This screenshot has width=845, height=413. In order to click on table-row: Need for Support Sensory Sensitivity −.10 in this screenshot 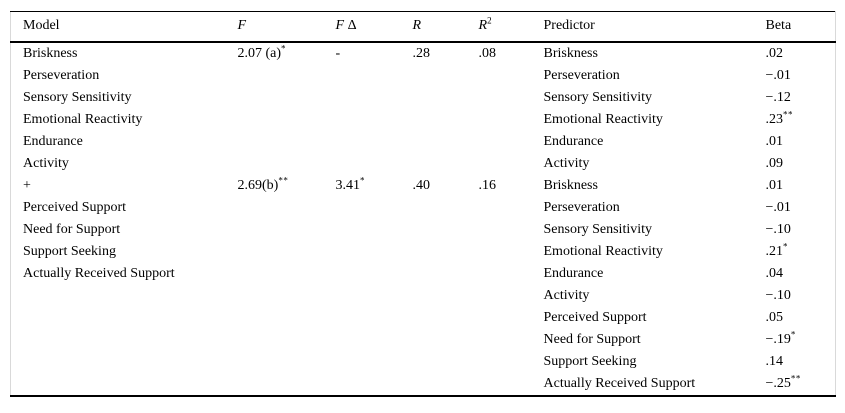, I will do `click(423, 230)`.